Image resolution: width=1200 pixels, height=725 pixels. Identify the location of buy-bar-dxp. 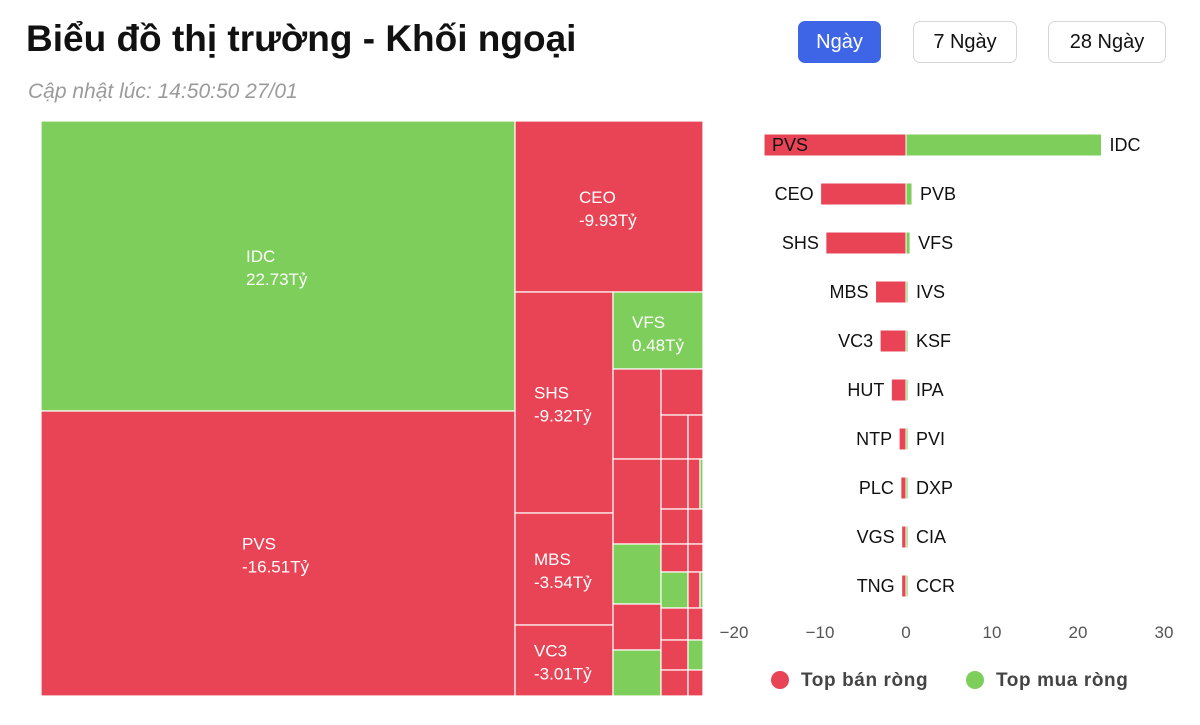
(907, 488).